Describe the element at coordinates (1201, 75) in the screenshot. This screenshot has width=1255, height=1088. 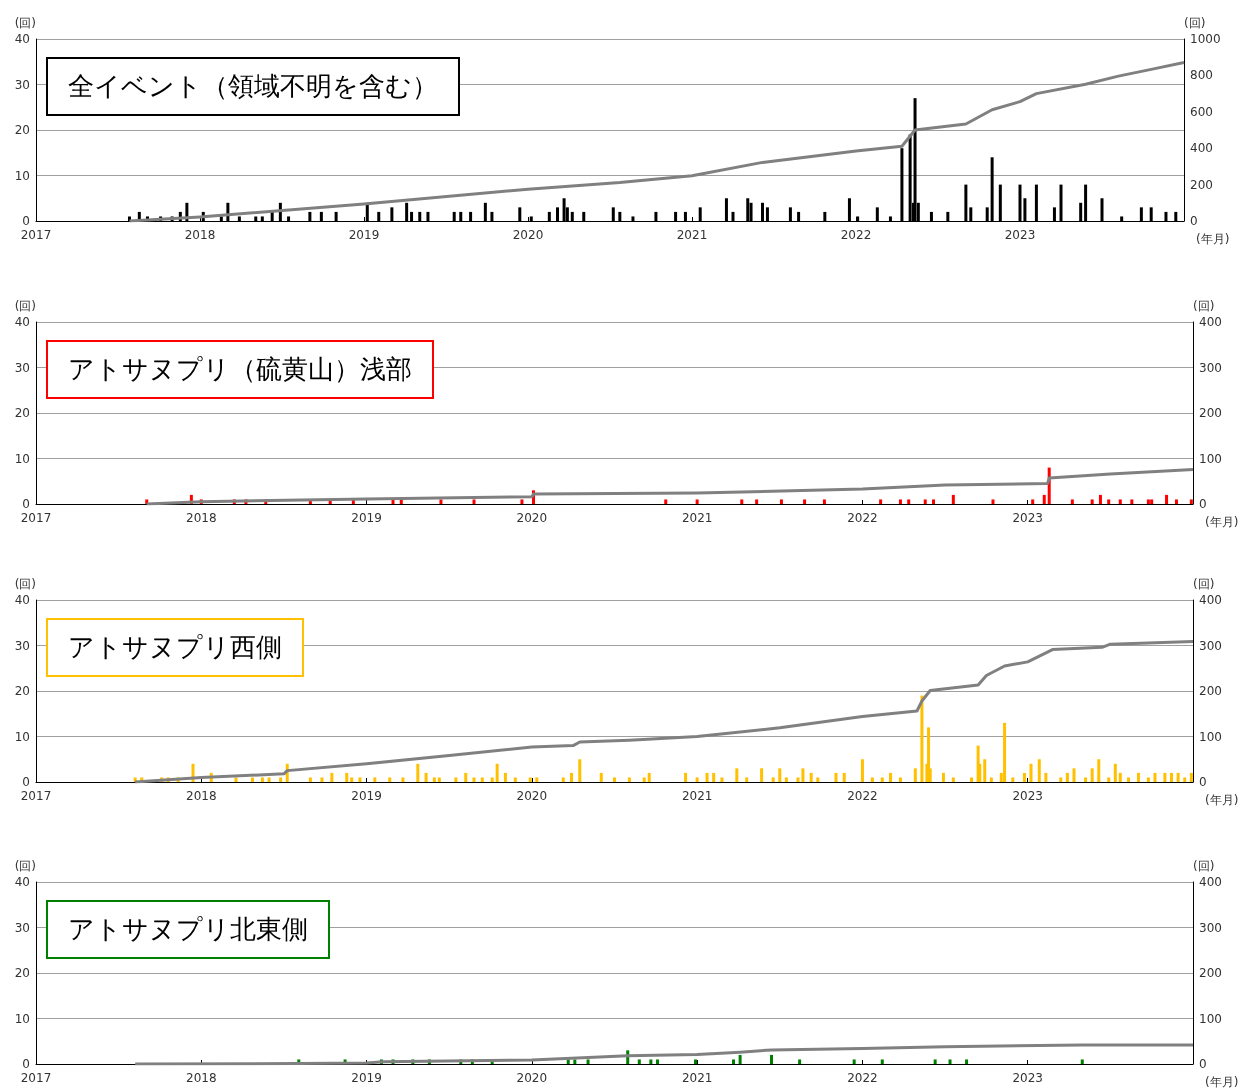
I see `y2-tick-label: 800` at that location.